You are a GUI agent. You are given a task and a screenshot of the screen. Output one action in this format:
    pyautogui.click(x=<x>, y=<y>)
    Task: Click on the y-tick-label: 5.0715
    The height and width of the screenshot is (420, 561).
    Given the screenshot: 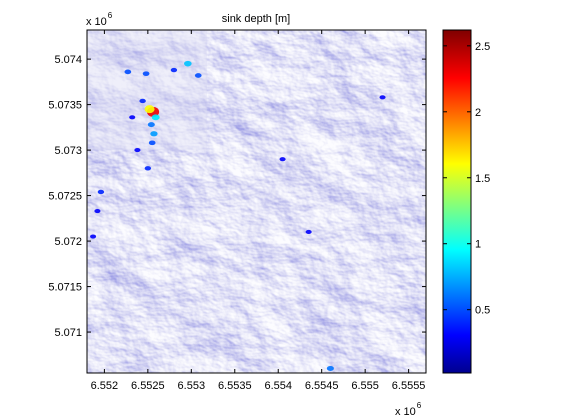 What is the action you would take?
    pyautogui.click(x=65, y=288)
    